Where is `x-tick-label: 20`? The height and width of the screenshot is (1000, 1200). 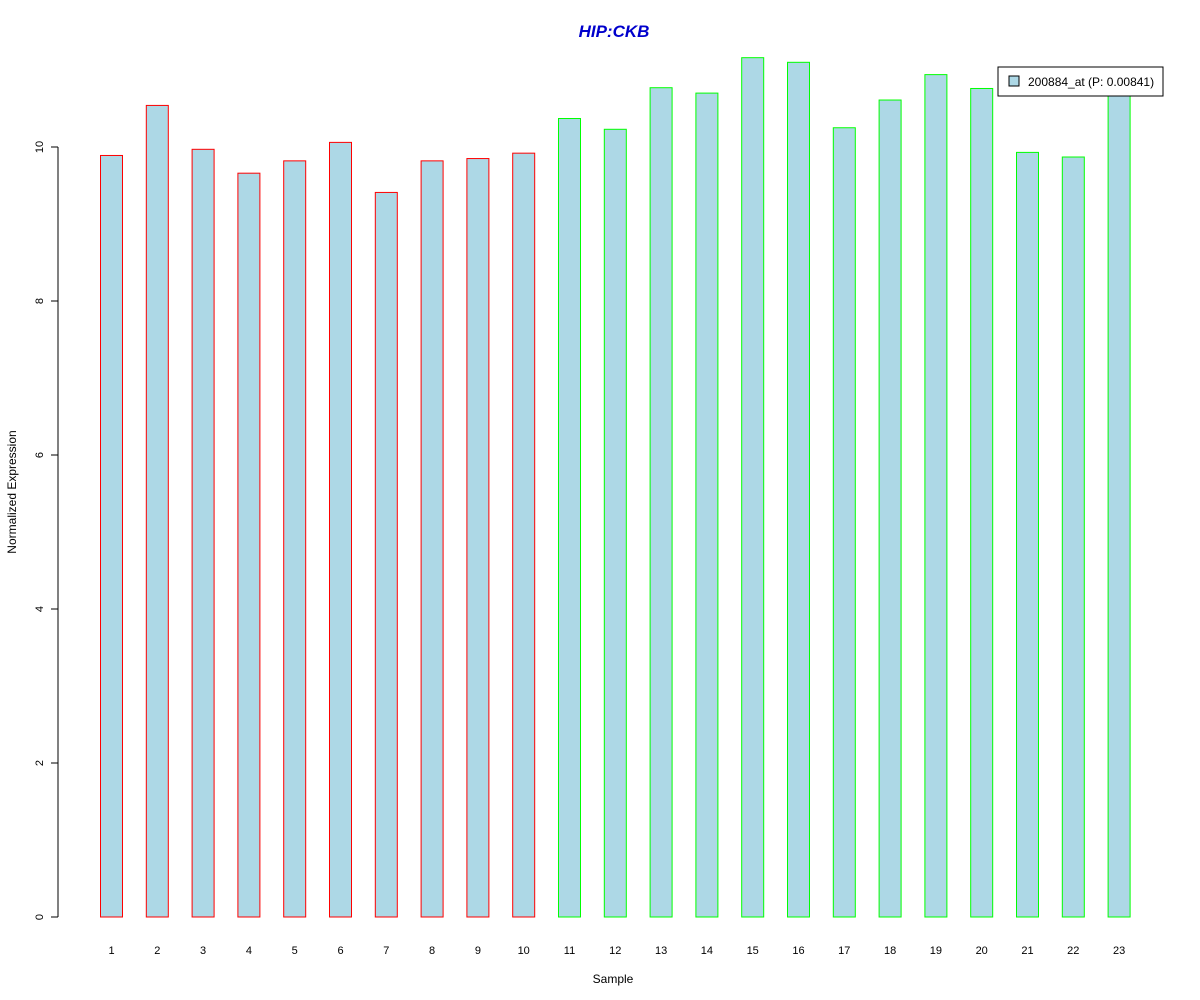
x-tick-label: 20 is located at coordinates (982, 951).